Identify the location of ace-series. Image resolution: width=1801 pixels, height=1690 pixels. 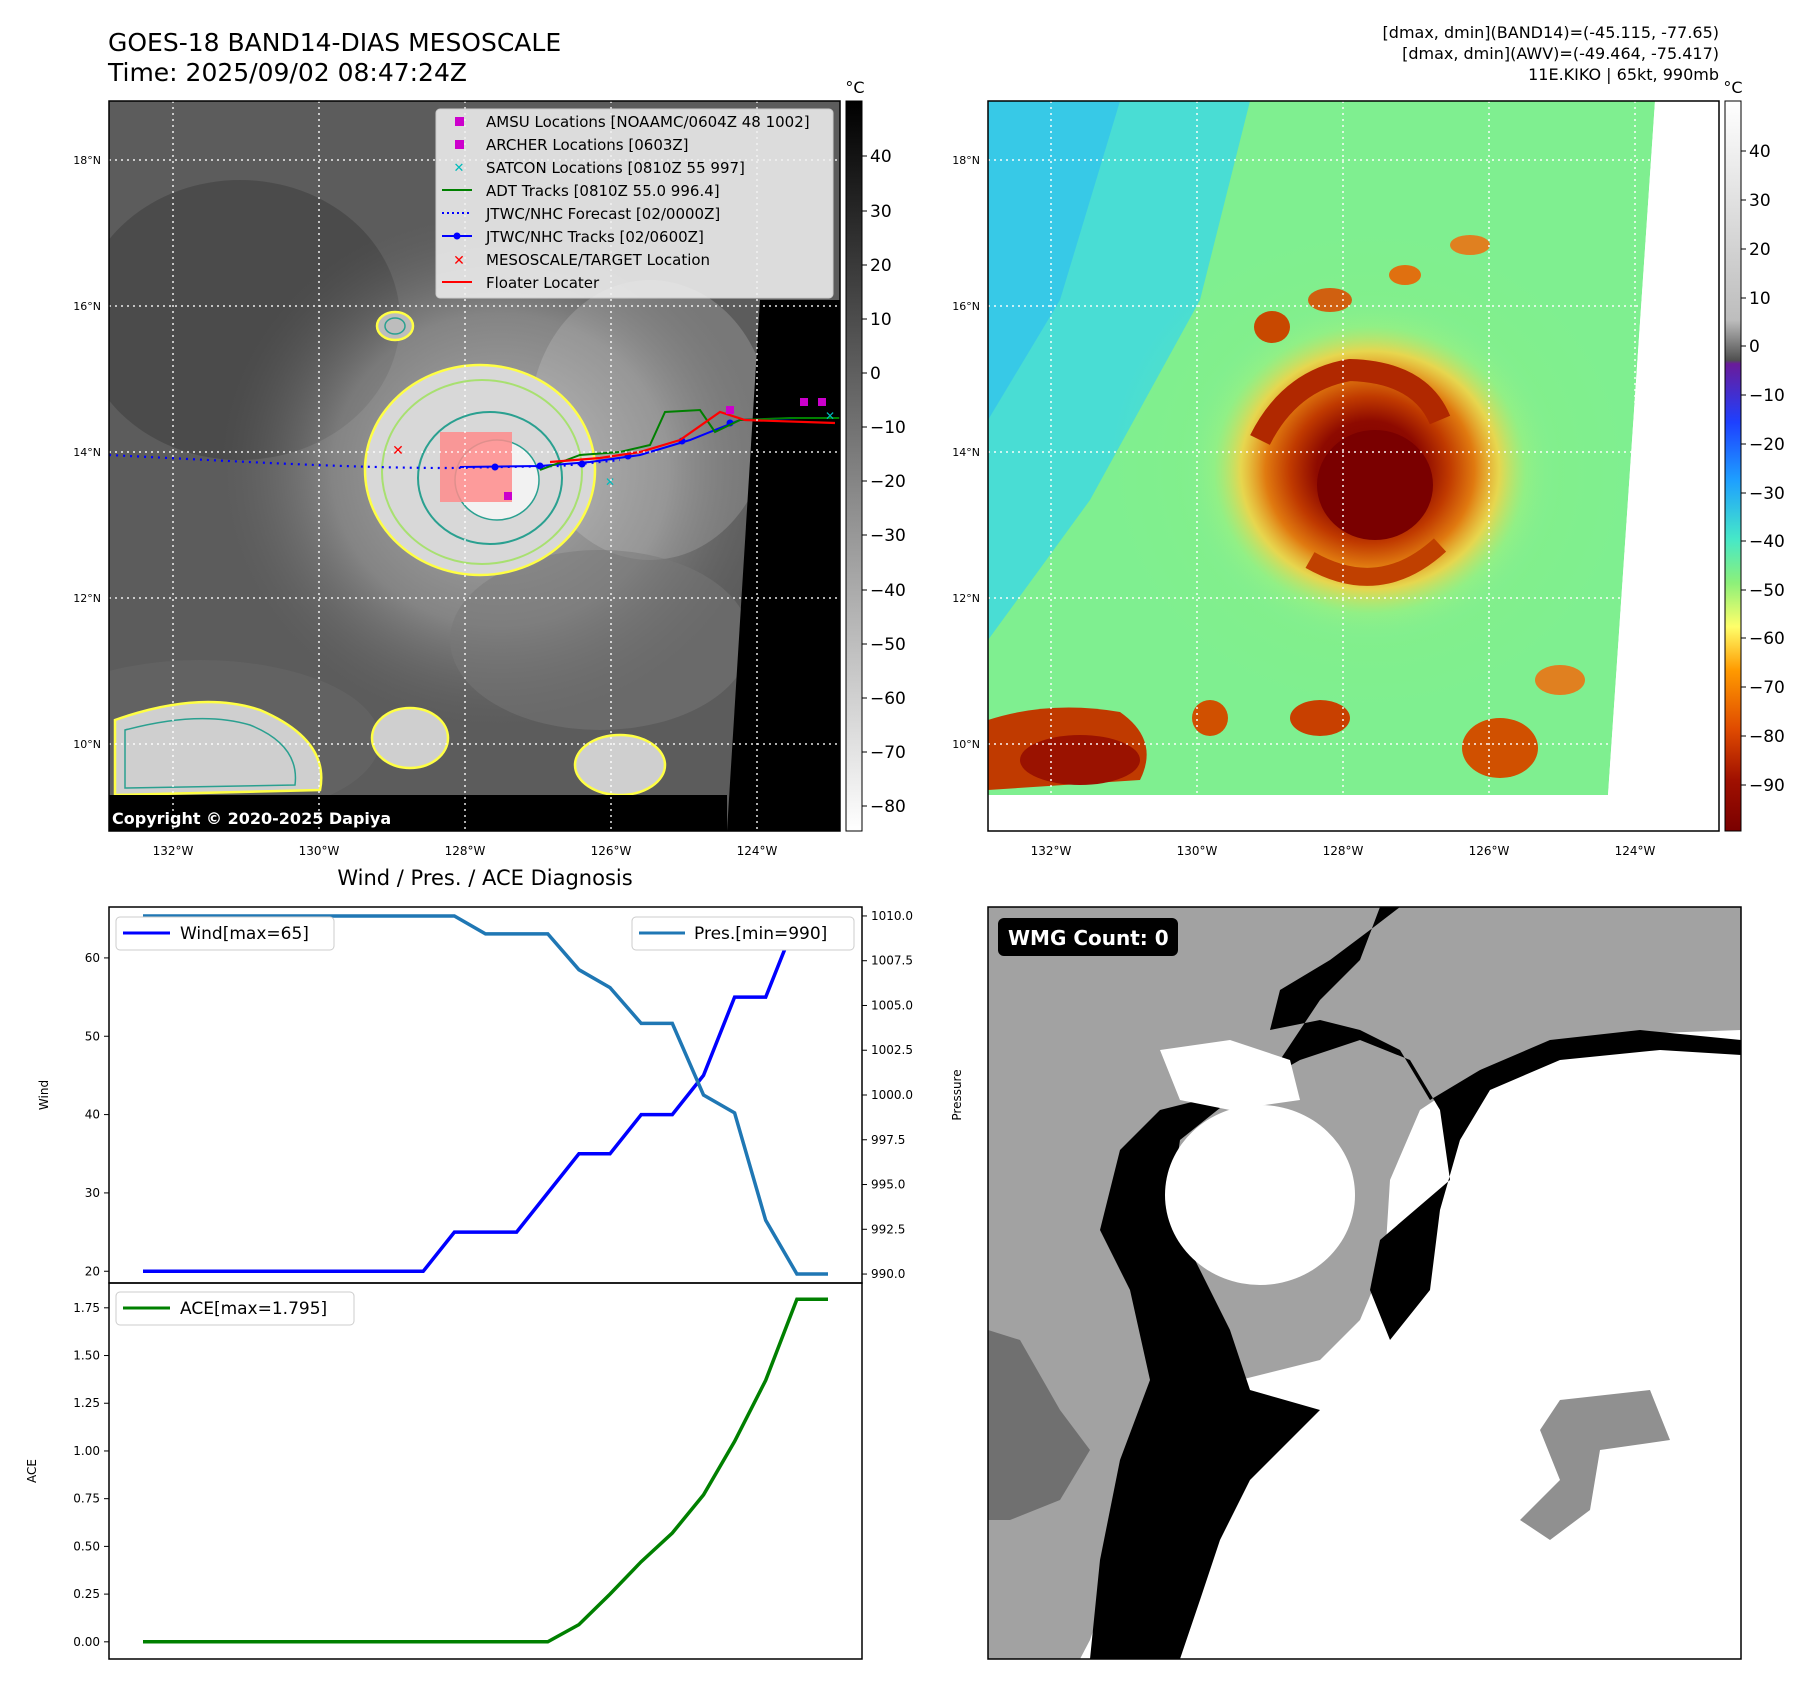
(485, 1470).